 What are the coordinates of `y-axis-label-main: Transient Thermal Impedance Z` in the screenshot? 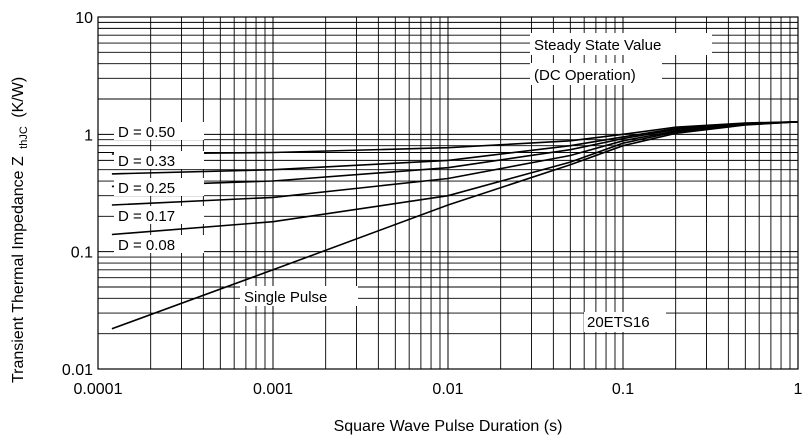 It's located at (18, 269).